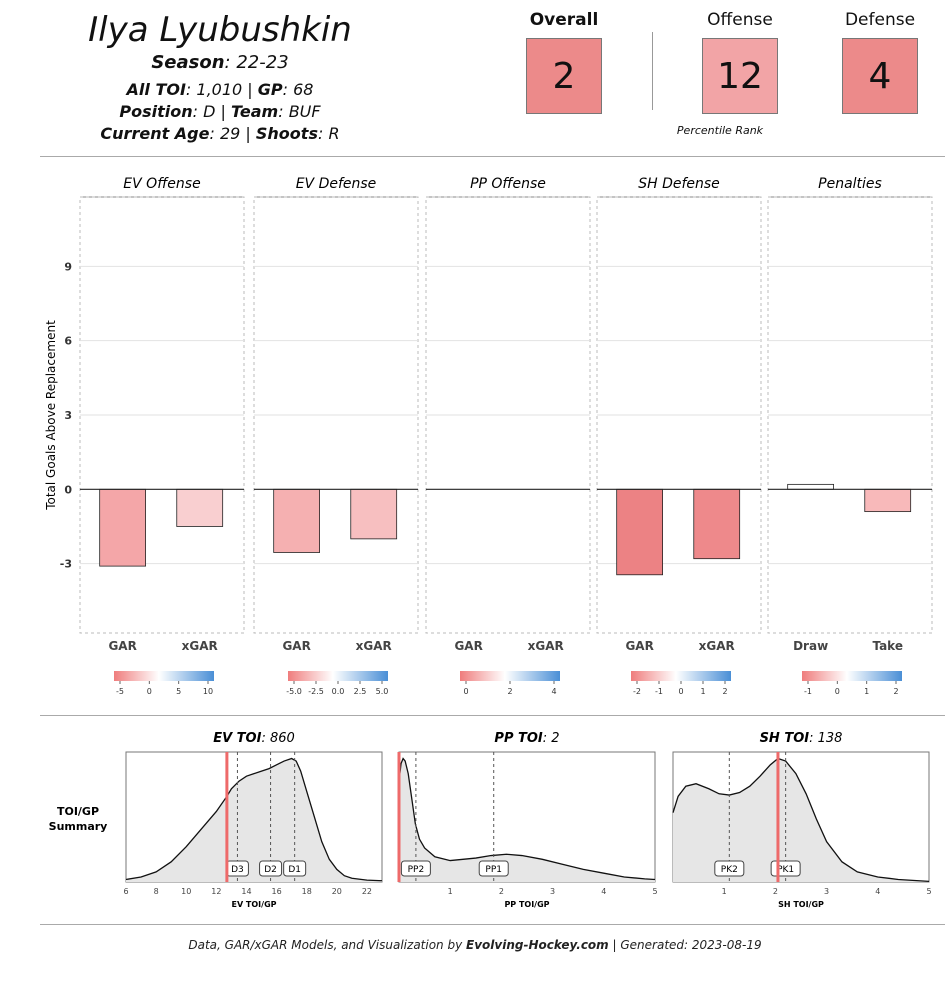 Image resolution: width=950 pixels, height=1000 pixels. What do you see at coordinates (68, 489) in the screenshot?
I see `y-tick-label: 0` at bounding box center [68, 489].